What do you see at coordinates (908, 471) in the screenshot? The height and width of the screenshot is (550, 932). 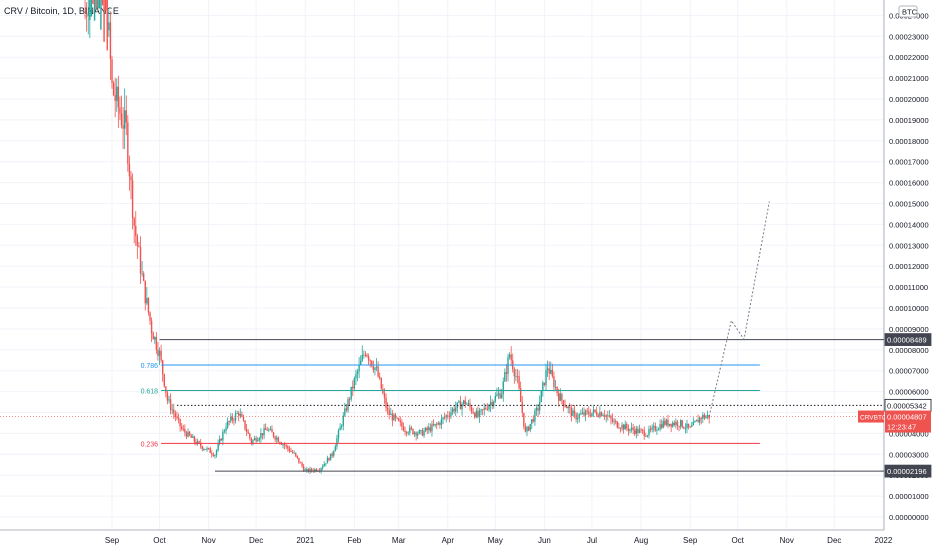 I see `support-label-box` at bounding box center [908, 471].